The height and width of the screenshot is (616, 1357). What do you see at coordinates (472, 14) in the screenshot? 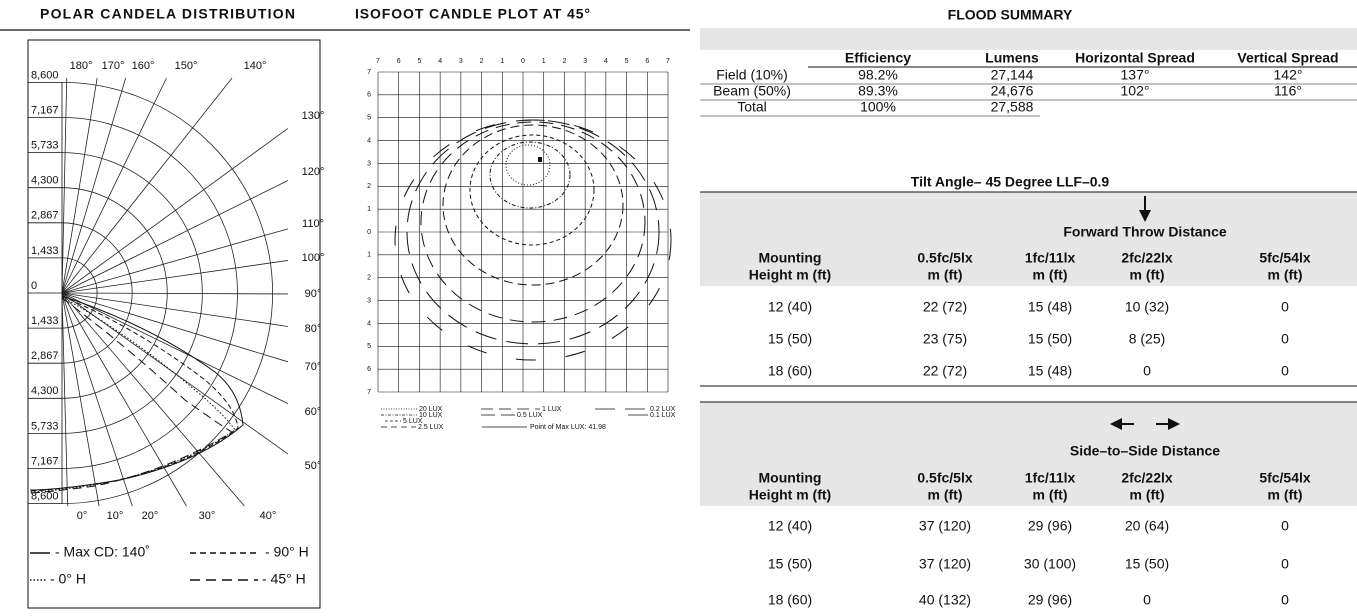
I see `isofoot-title: ISOFOOT CANDLE PLOT AT 45°` at bounding box center [472, 14].